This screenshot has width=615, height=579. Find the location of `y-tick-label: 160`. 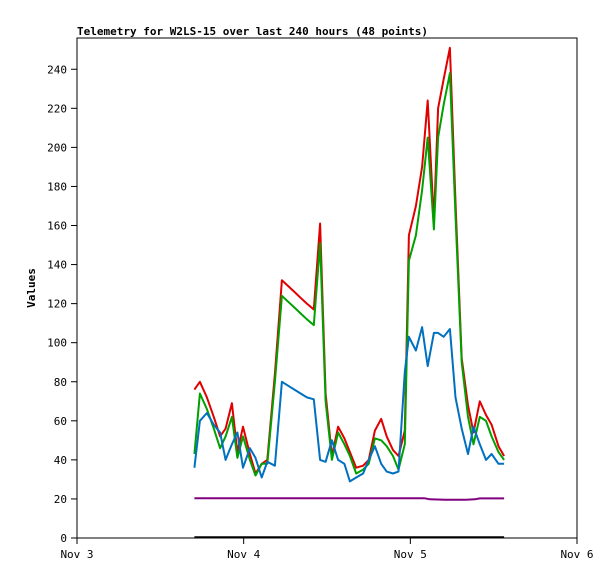

y-tick-label: 160 is located at coordinates (57, 226).